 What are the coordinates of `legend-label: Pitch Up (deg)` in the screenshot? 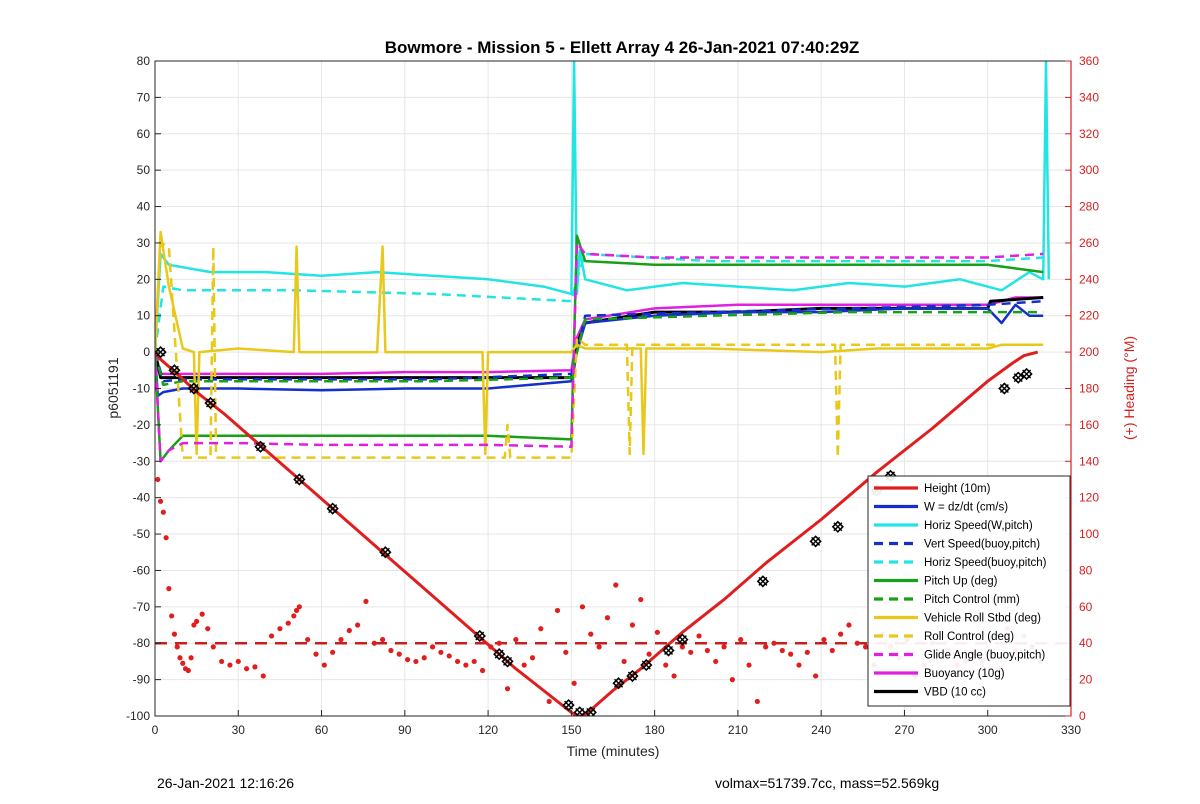 It's located at (961, 582).